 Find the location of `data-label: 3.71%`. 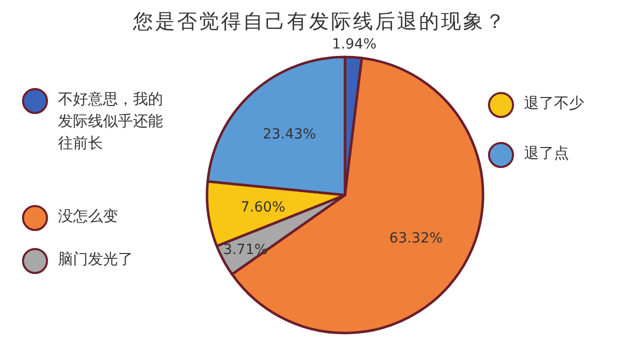

data-label: 3.71% is located at coordinates (245, 250).